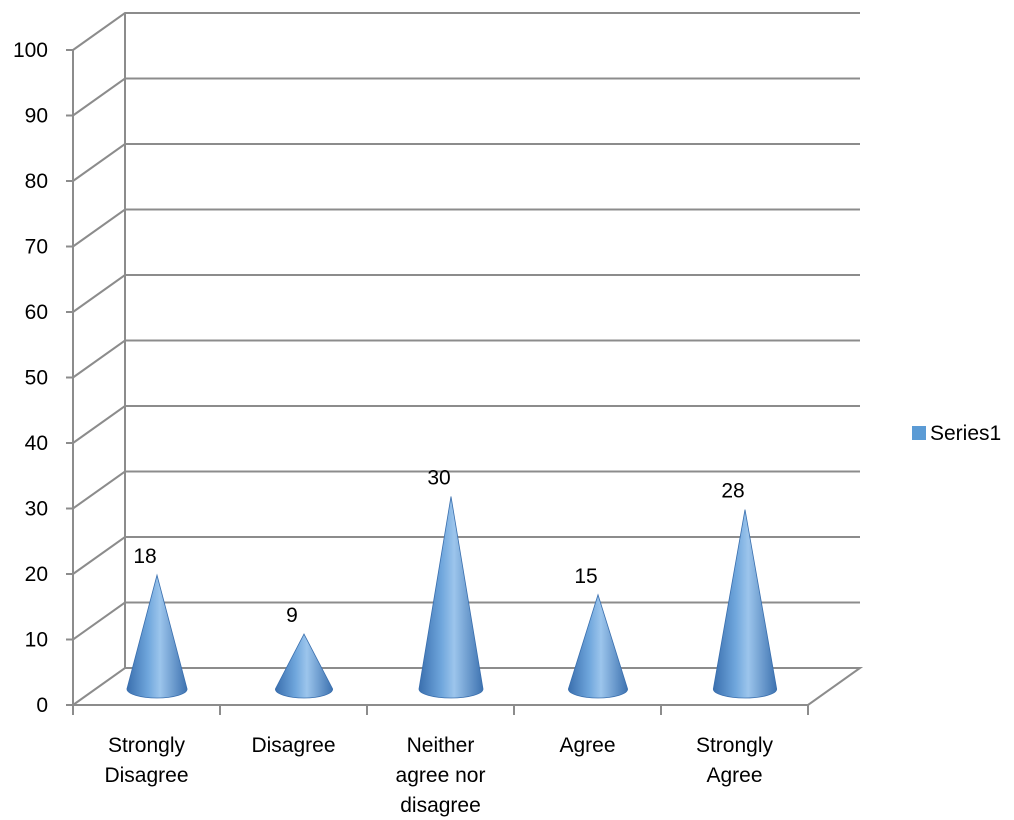  What do you see at coordinates (441, 745) in the screenshot?
I see `x-category-label: Neither` at bounding box center [441, 745].